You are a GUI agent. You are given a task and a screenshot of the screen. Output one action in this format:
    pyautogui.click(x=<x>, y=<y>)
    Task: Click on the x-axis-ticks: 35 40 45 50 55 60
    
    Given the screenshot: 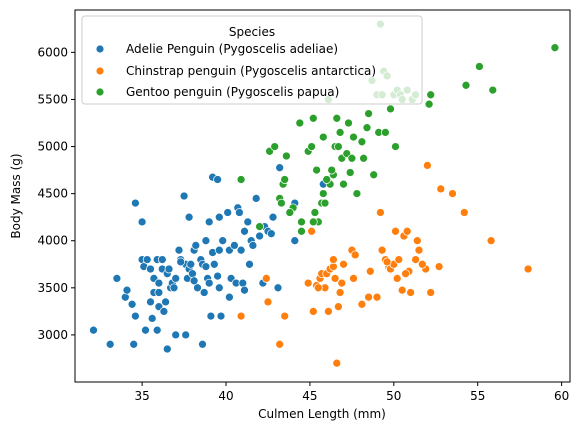 What is the action you would take?
    pyautogui.click(x=351, y=392)
    